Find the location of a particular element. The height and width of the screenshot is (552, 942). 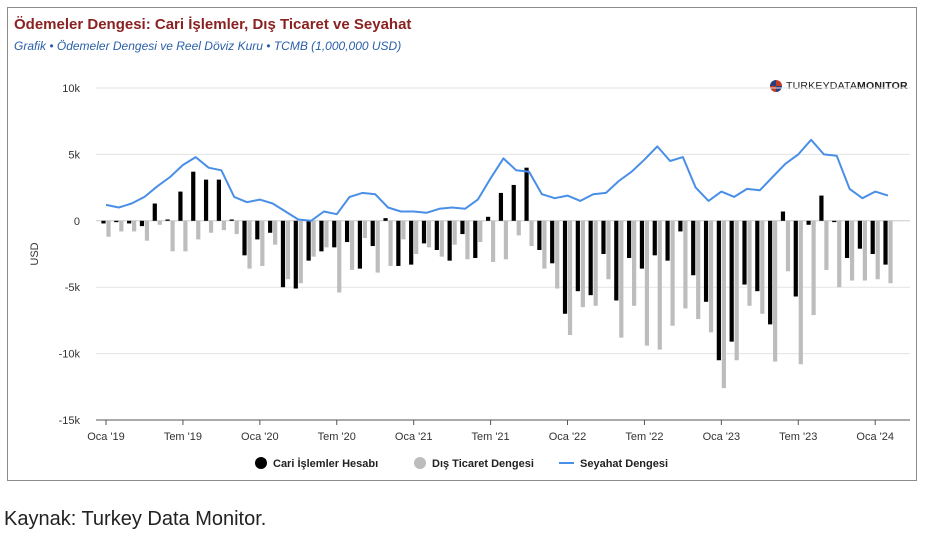

y-tick-label: 10k is located at coordinates (71, 89).